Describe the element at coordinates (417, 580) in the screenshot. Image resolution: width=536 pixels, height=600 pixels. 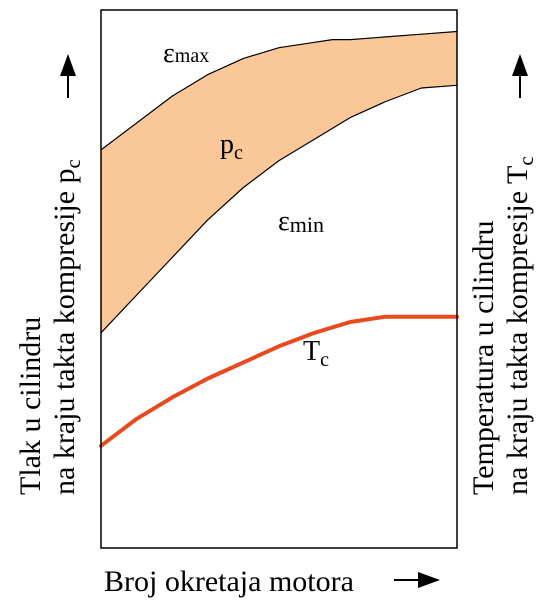
I see `x-axis-arrow-icon` at that location.